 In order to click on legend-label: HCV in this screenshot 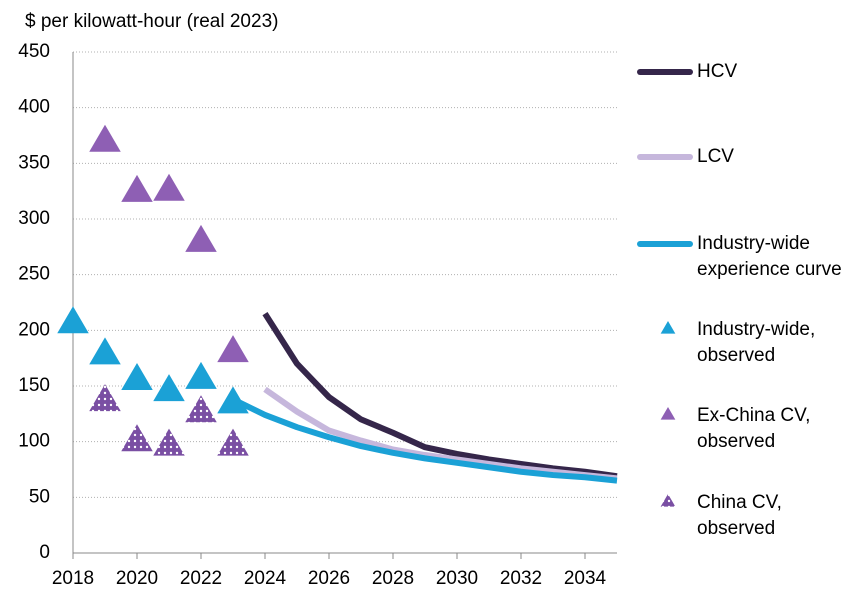, I will do `click(717, 71)`.